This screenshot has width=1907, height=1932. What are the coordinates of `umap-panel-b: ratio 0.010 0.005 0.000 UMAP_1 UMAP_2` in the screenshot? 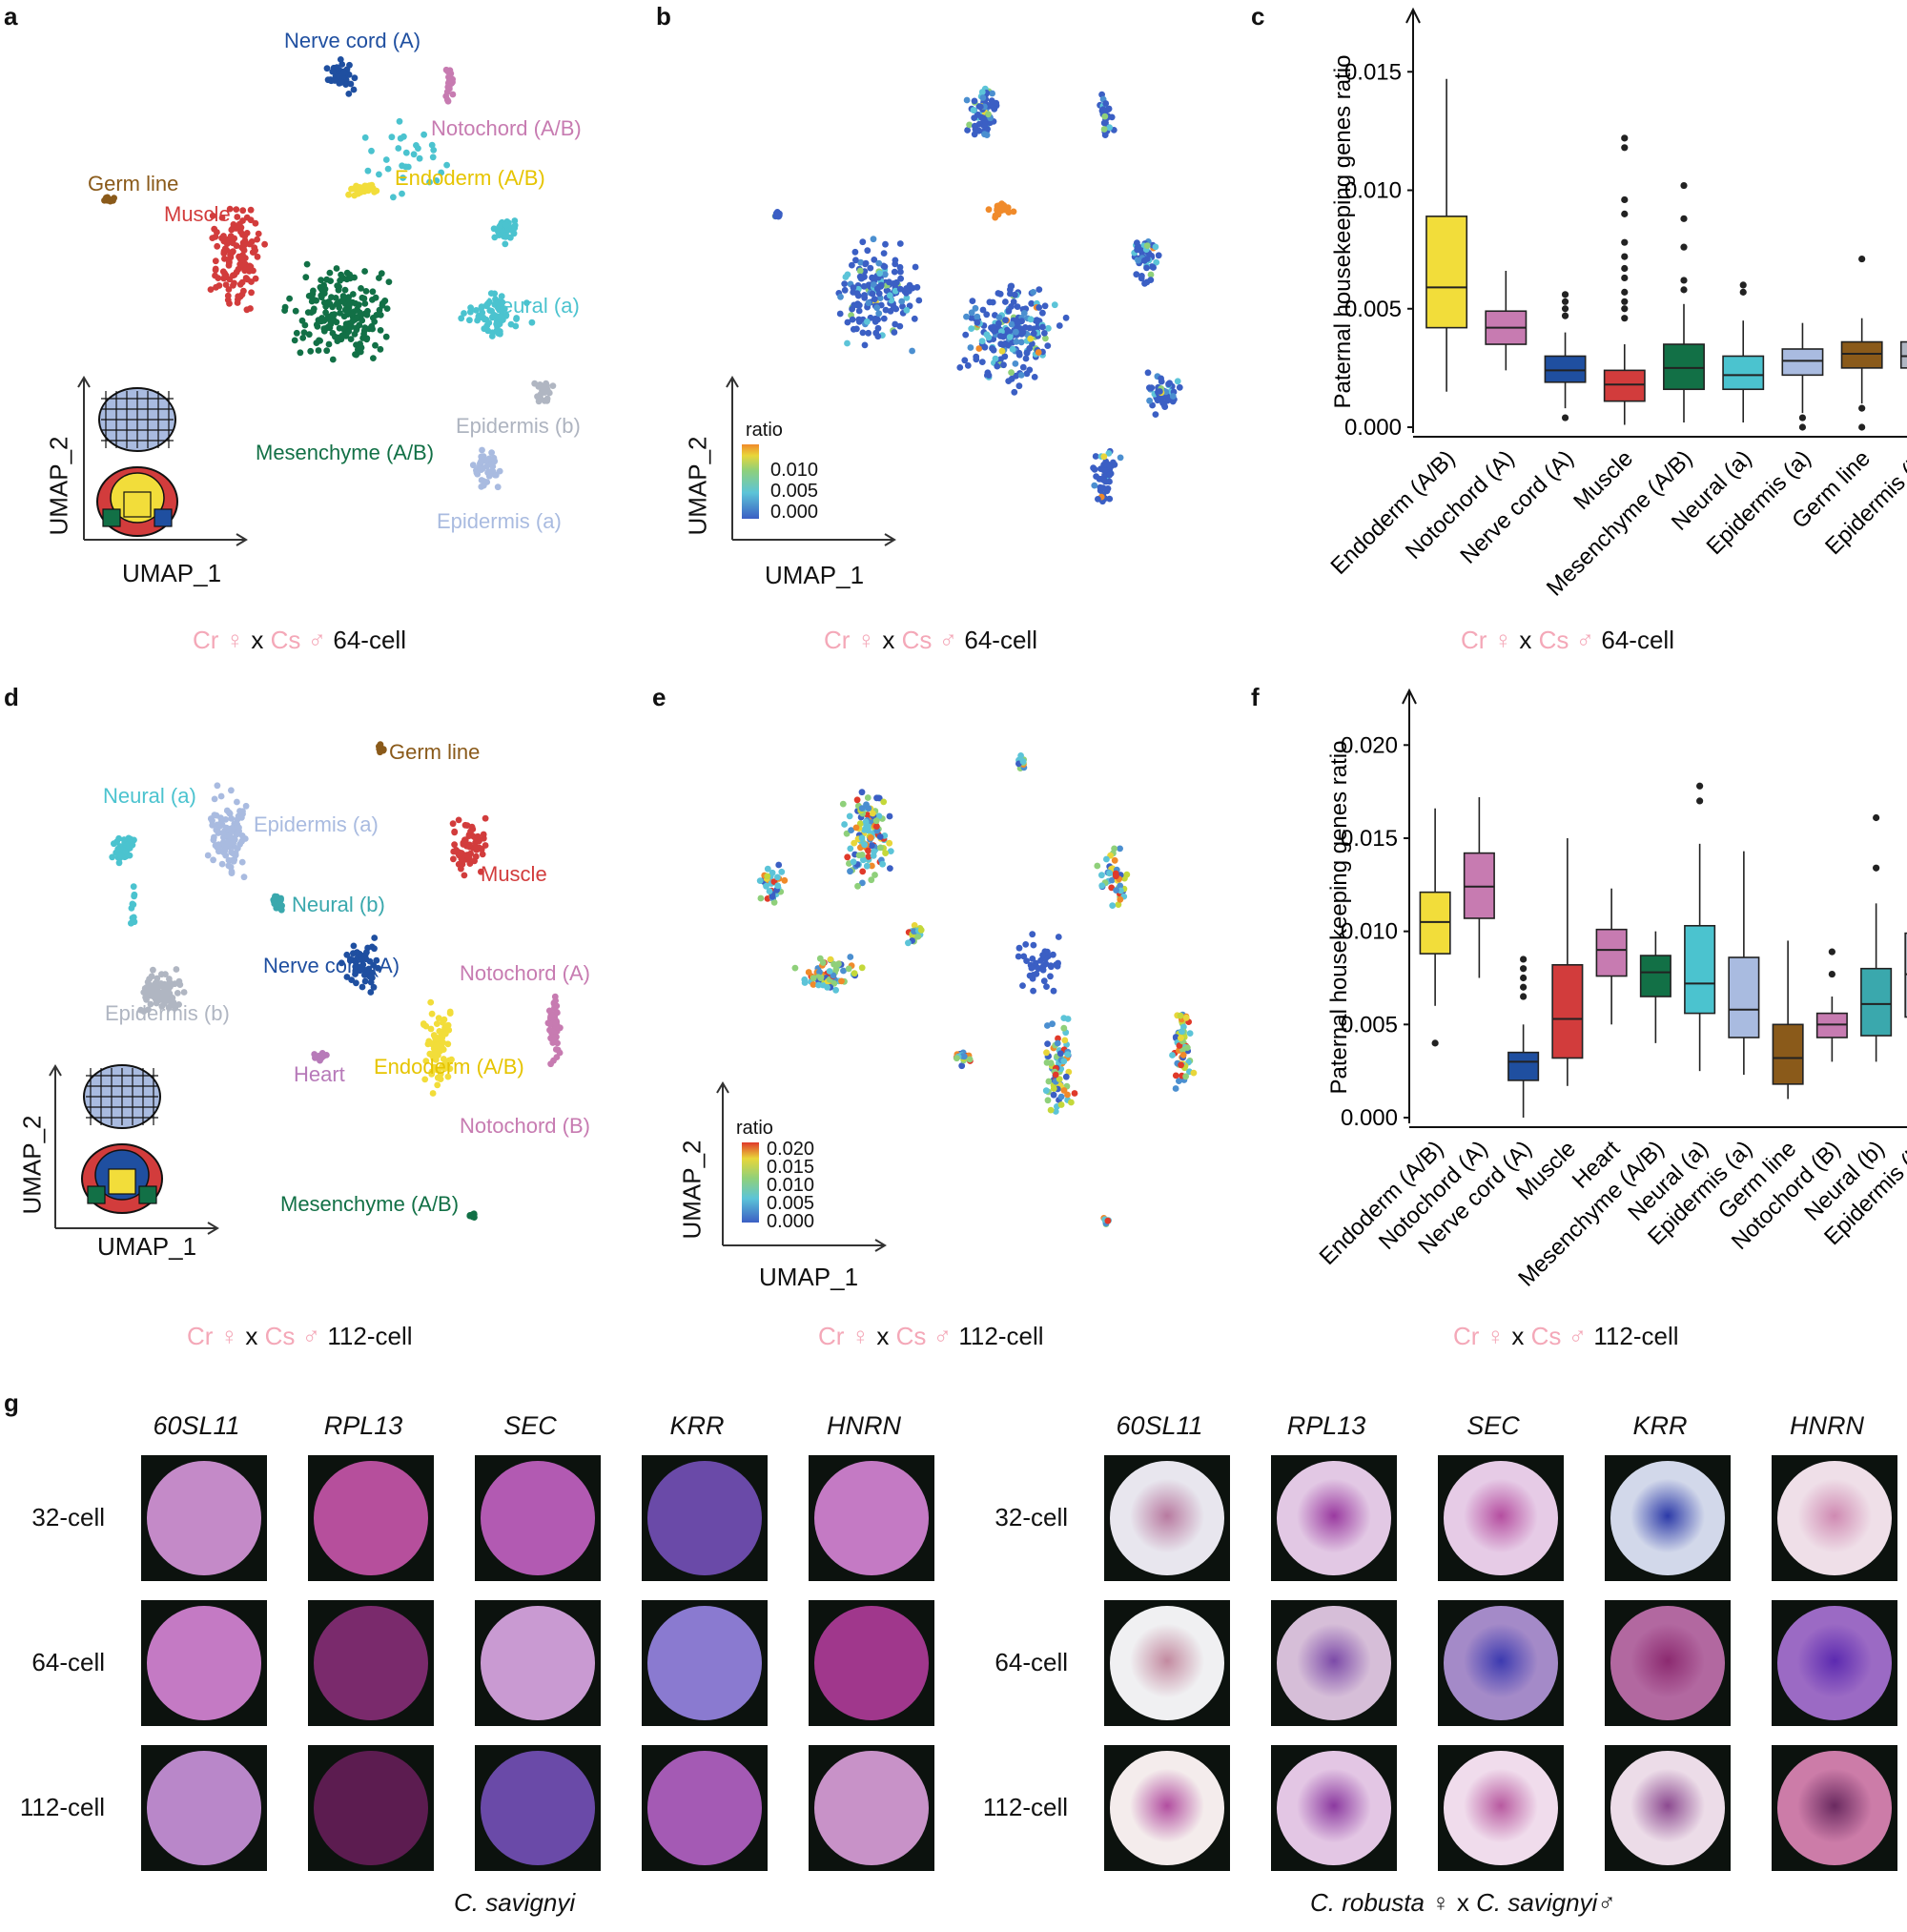 It's located at (971, 314).